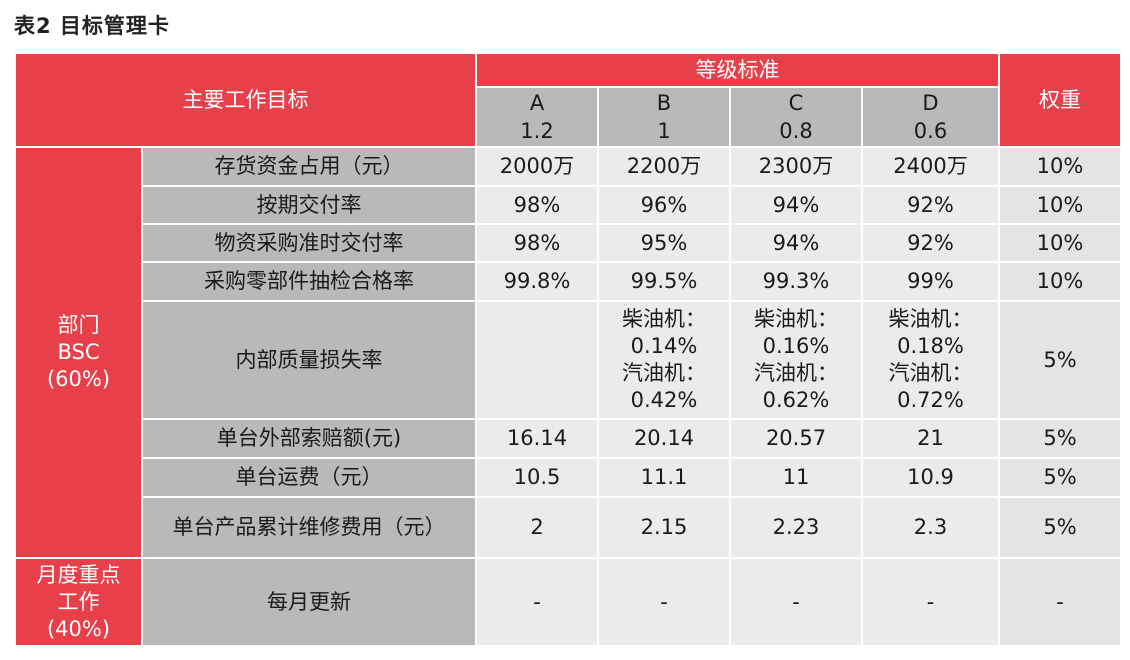 The height and width of the screenshot is (660, 1130). Describe the element at coordinates (309, 205) in the screenshot. I see `goal-name: 按期交付率` at that location.